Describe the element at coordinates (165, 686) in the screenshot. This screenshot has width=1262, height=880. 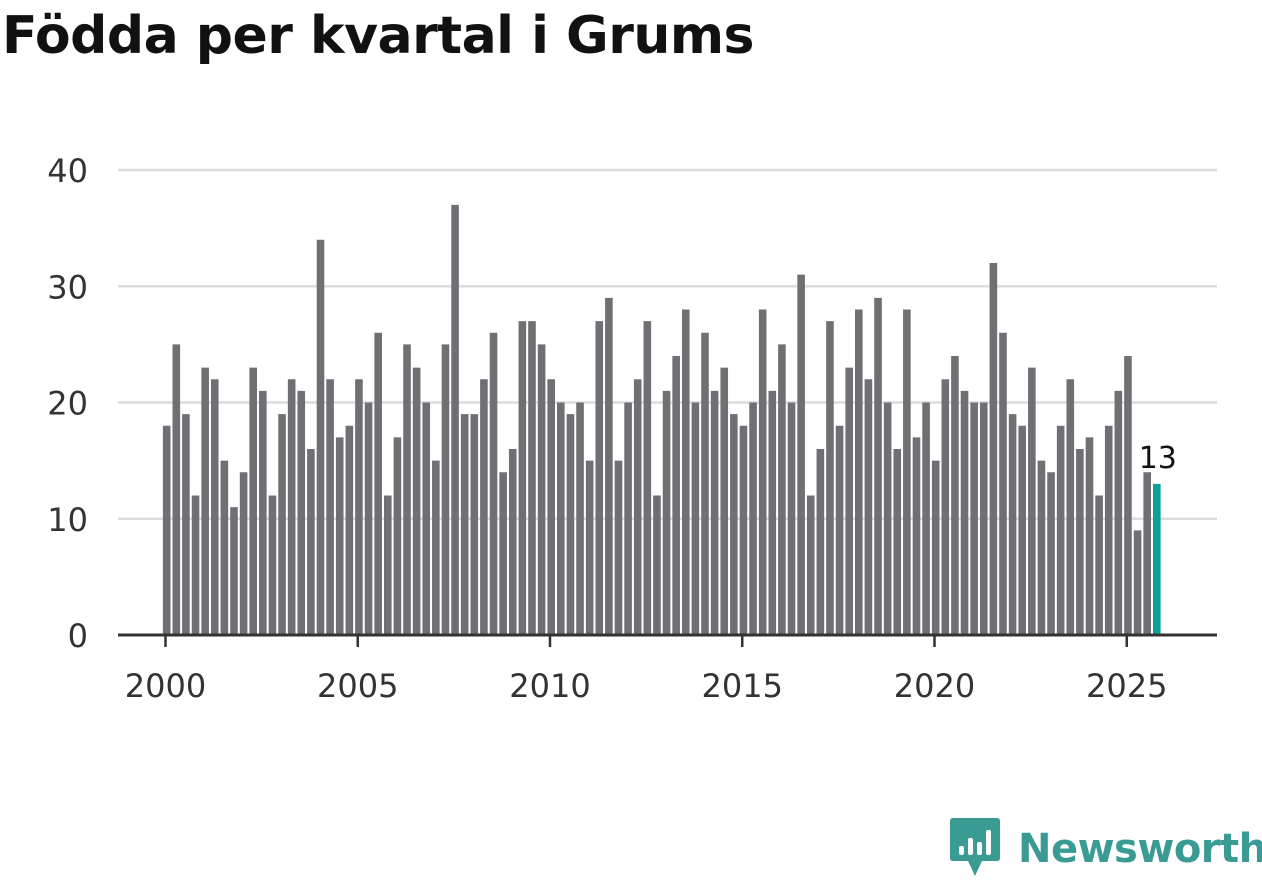
I see `x-tick-label: 2000` at that location.